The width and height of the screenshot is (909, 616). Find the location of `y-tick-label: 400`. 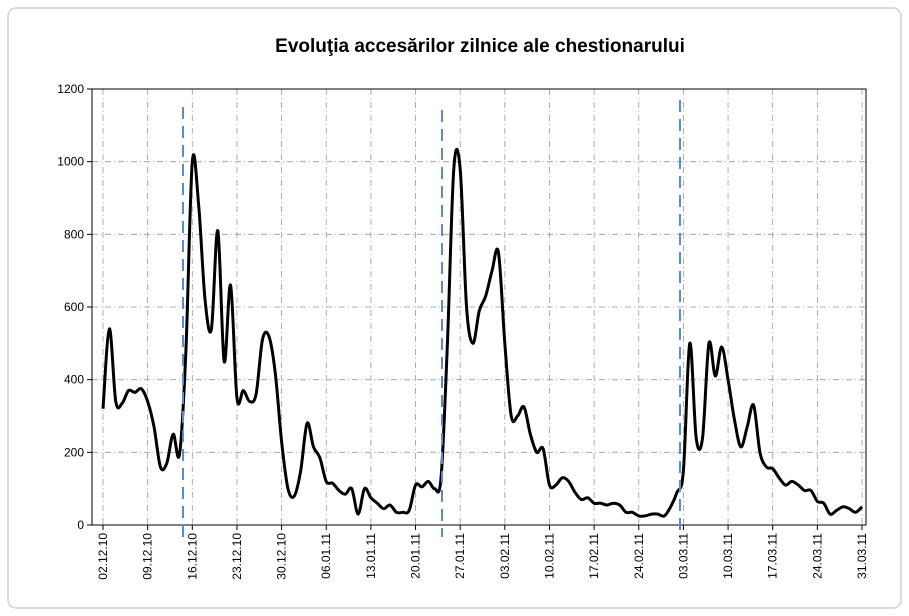

y-tick-label: 400 is located at coordinates (74, 380).